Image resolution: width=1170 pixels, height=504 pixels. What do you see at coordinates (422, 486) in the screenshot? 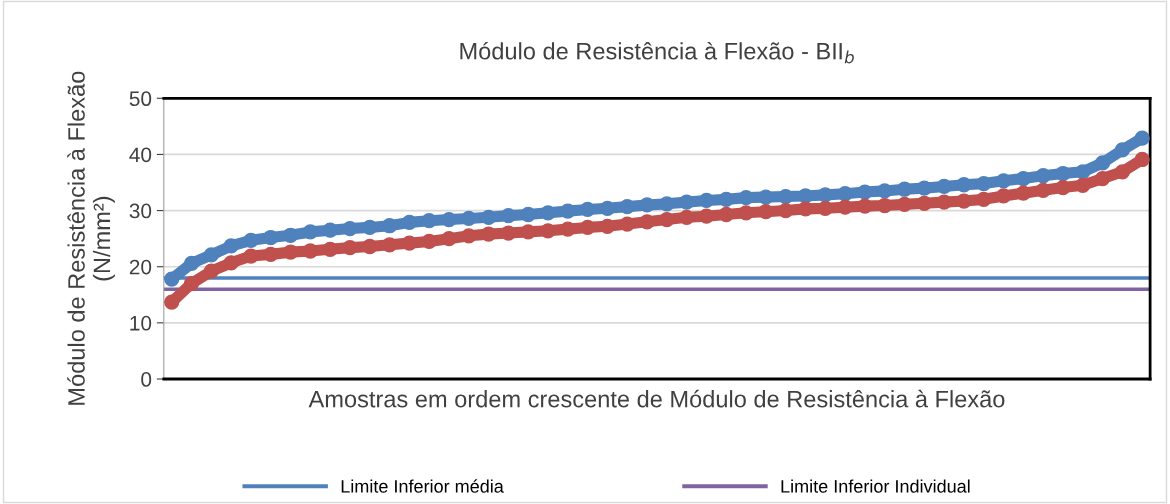
I see `legend-label: Limite Inferior média` at bounding box center [422, 486].